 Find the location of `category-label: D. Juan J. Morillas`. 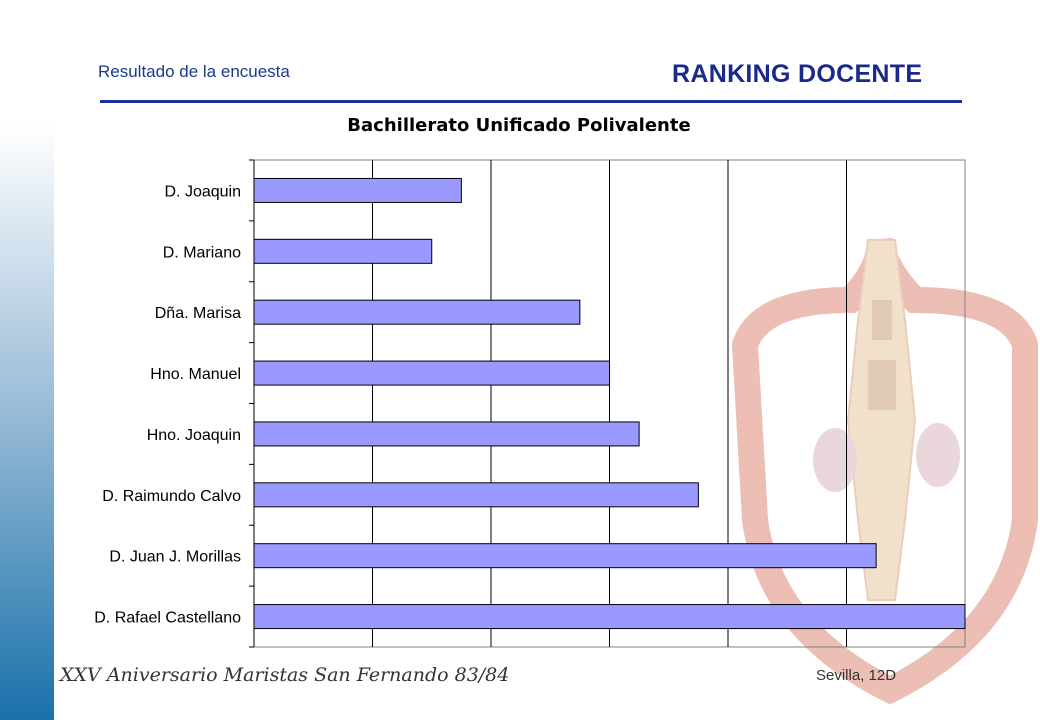

category-label: D. Juan J. Morillas is located at coordinates (175, 557).